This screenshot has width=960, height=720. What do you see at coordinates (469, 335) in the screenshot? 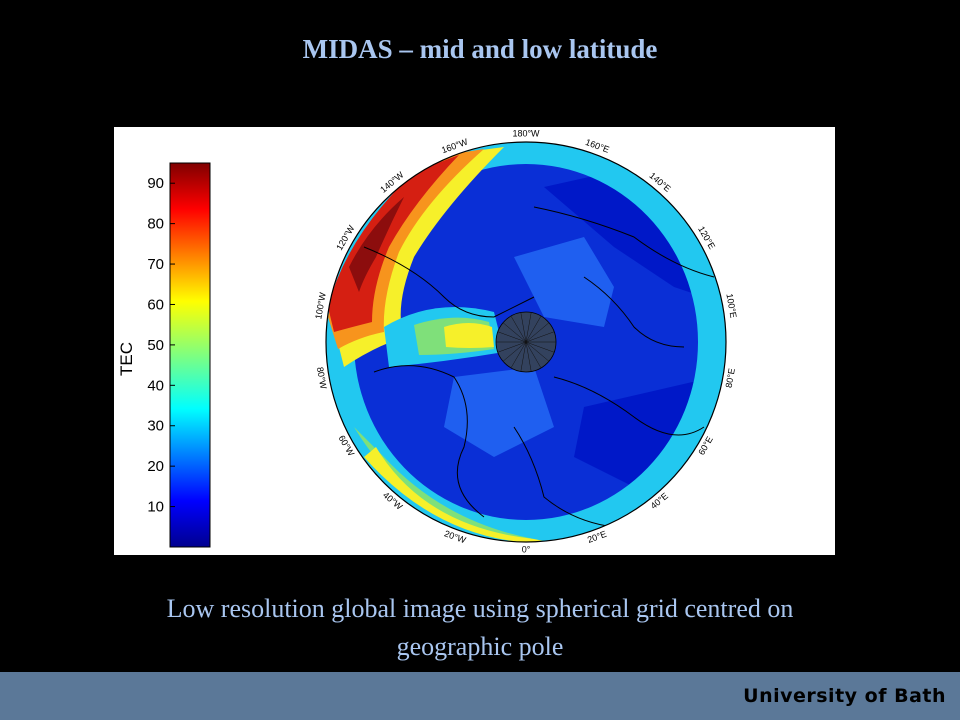
I see `tec-region-yellow-tongue` at bounding box center [469, 335].